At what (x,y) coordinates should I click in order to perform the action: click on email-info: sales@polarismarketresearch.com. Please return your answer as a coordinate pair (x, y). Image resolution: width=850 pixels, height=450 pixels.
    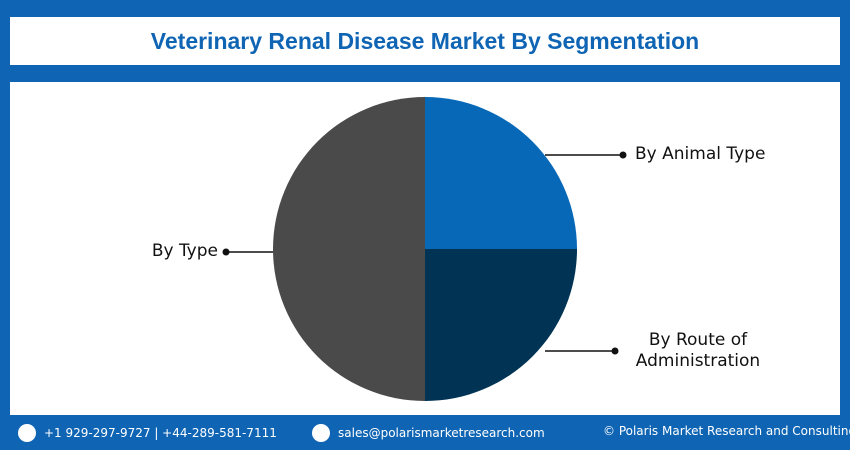
    Looking at the image, I should click on (428, 433).